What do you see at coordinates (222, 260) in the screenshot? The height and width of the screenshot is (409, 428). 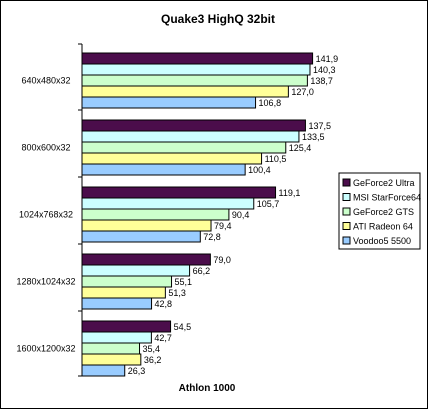 I see `data-label: 79,0` at bounding box center [222, 260].